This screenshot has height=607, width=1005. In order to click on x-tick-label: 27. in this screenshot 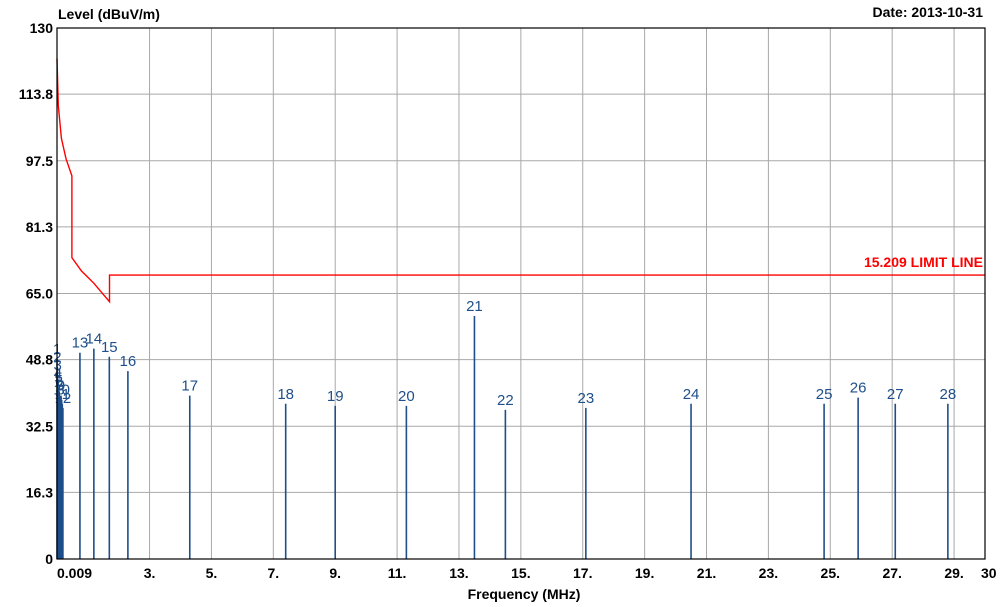, I will do `click(891, 573)`.